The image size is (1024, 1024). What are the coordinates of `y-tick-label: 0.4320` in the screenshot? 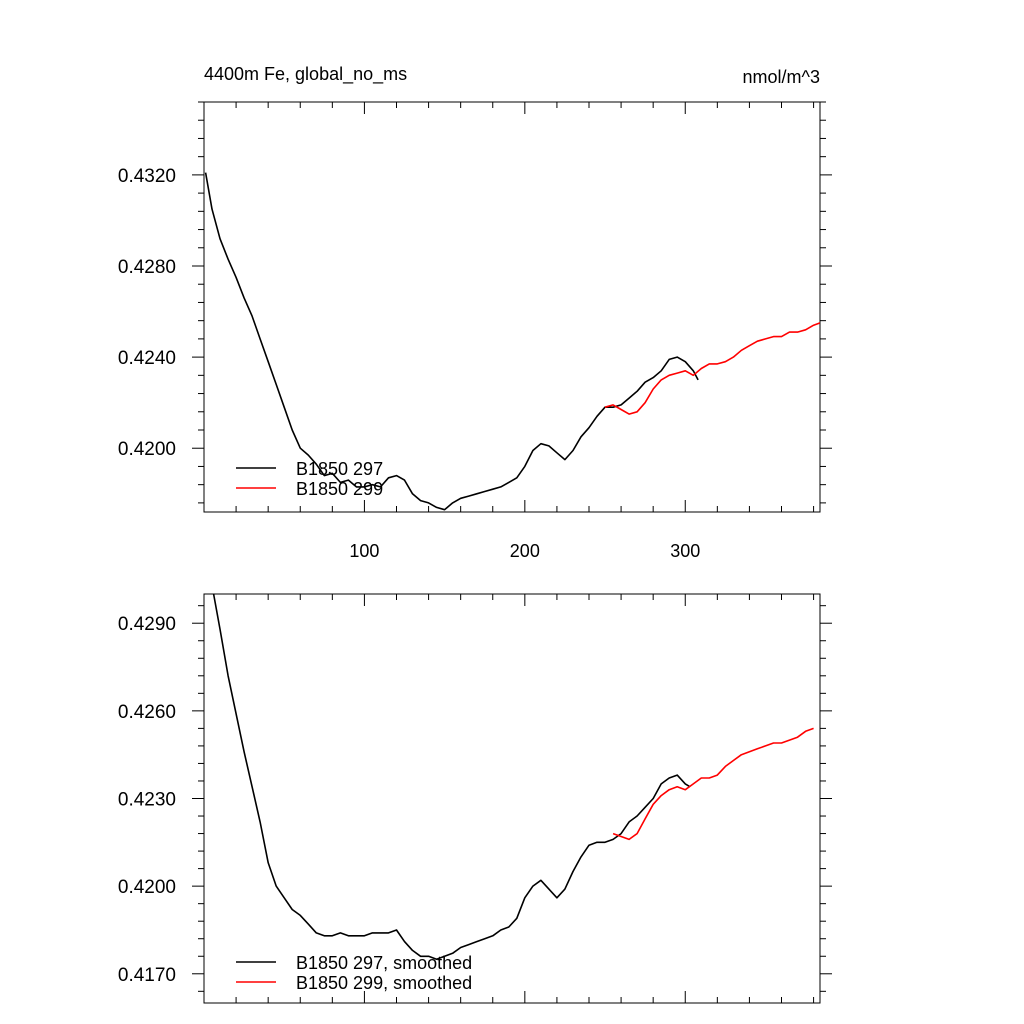 It's located at (147, 176).